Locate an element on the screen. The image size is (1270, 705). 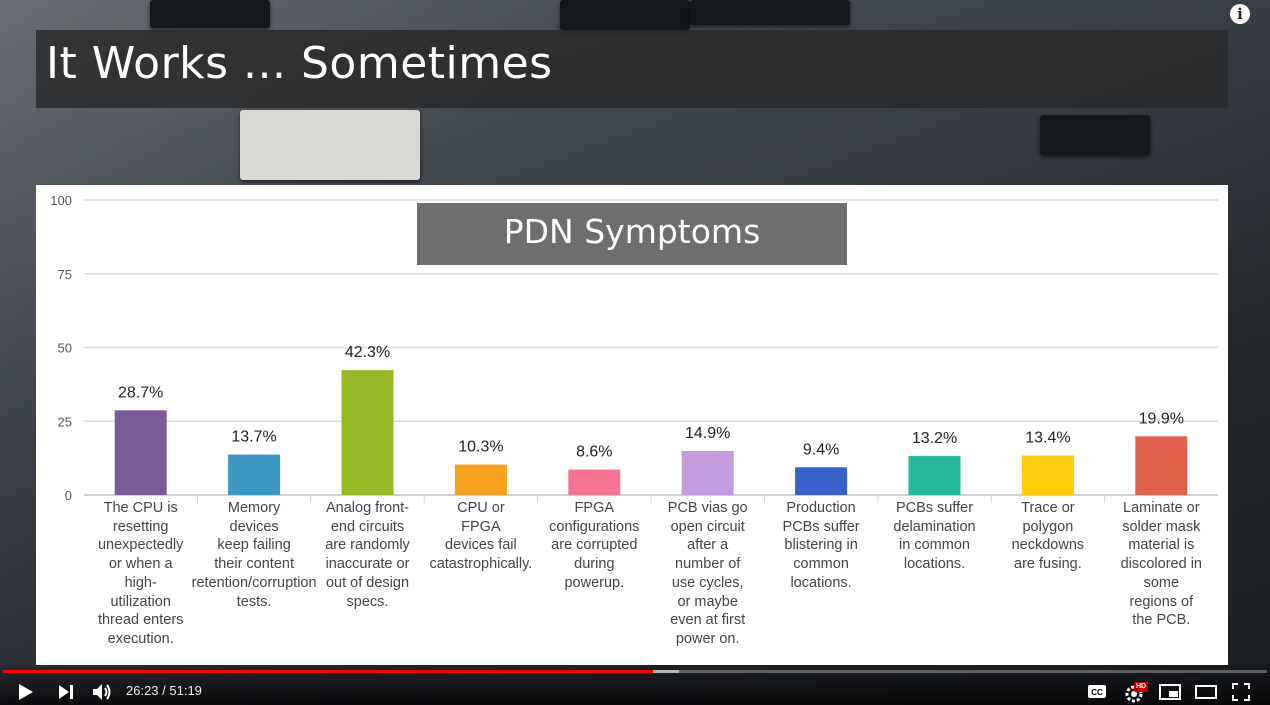
category-label-line: even at first is located at coordinates (708, 620).